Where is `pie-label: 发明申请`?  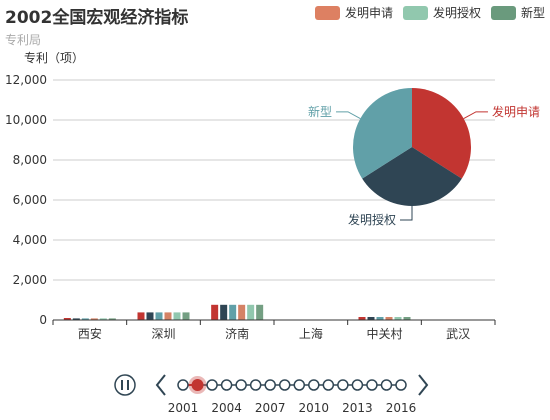 pie-label: 发明申请 is located at coordinates (516, 111).